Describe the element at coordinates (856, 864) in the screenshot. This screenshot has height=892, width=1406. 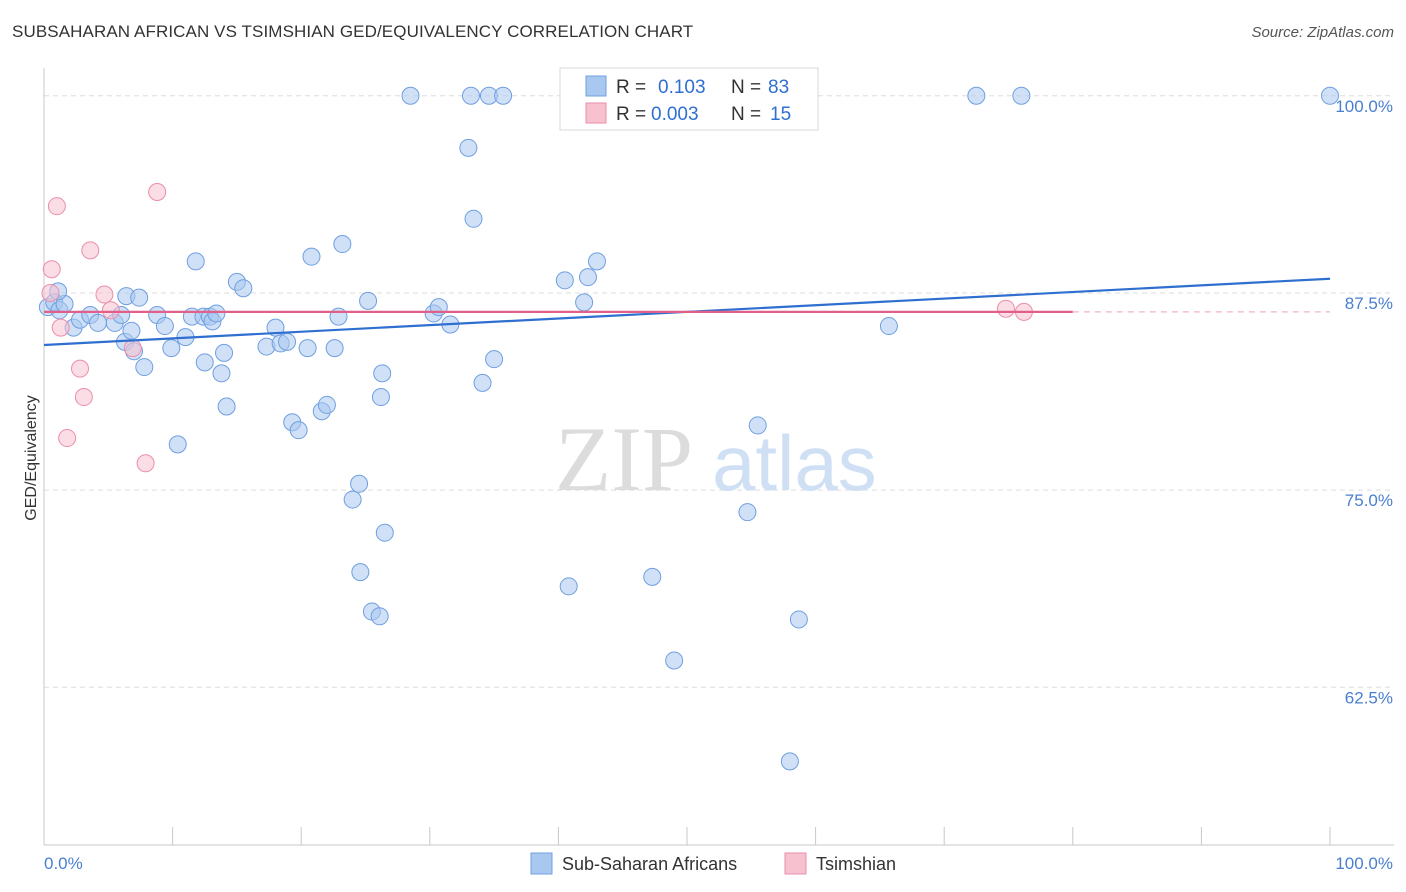
I see `bottom-legend-label-tsimshian: Tsimshian` at that location.